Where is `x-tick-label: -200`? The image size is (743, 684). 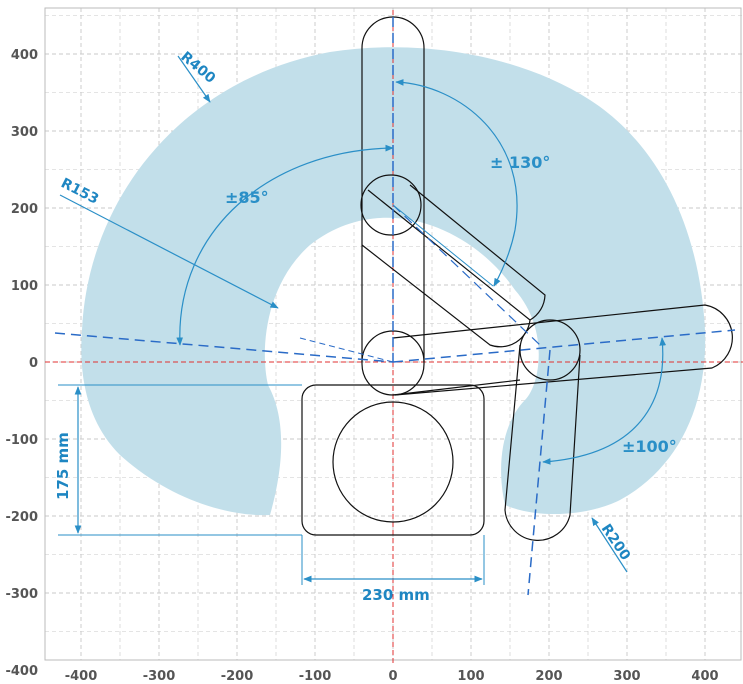 x-tick-label: -200 is located at coordinates (237, 676).